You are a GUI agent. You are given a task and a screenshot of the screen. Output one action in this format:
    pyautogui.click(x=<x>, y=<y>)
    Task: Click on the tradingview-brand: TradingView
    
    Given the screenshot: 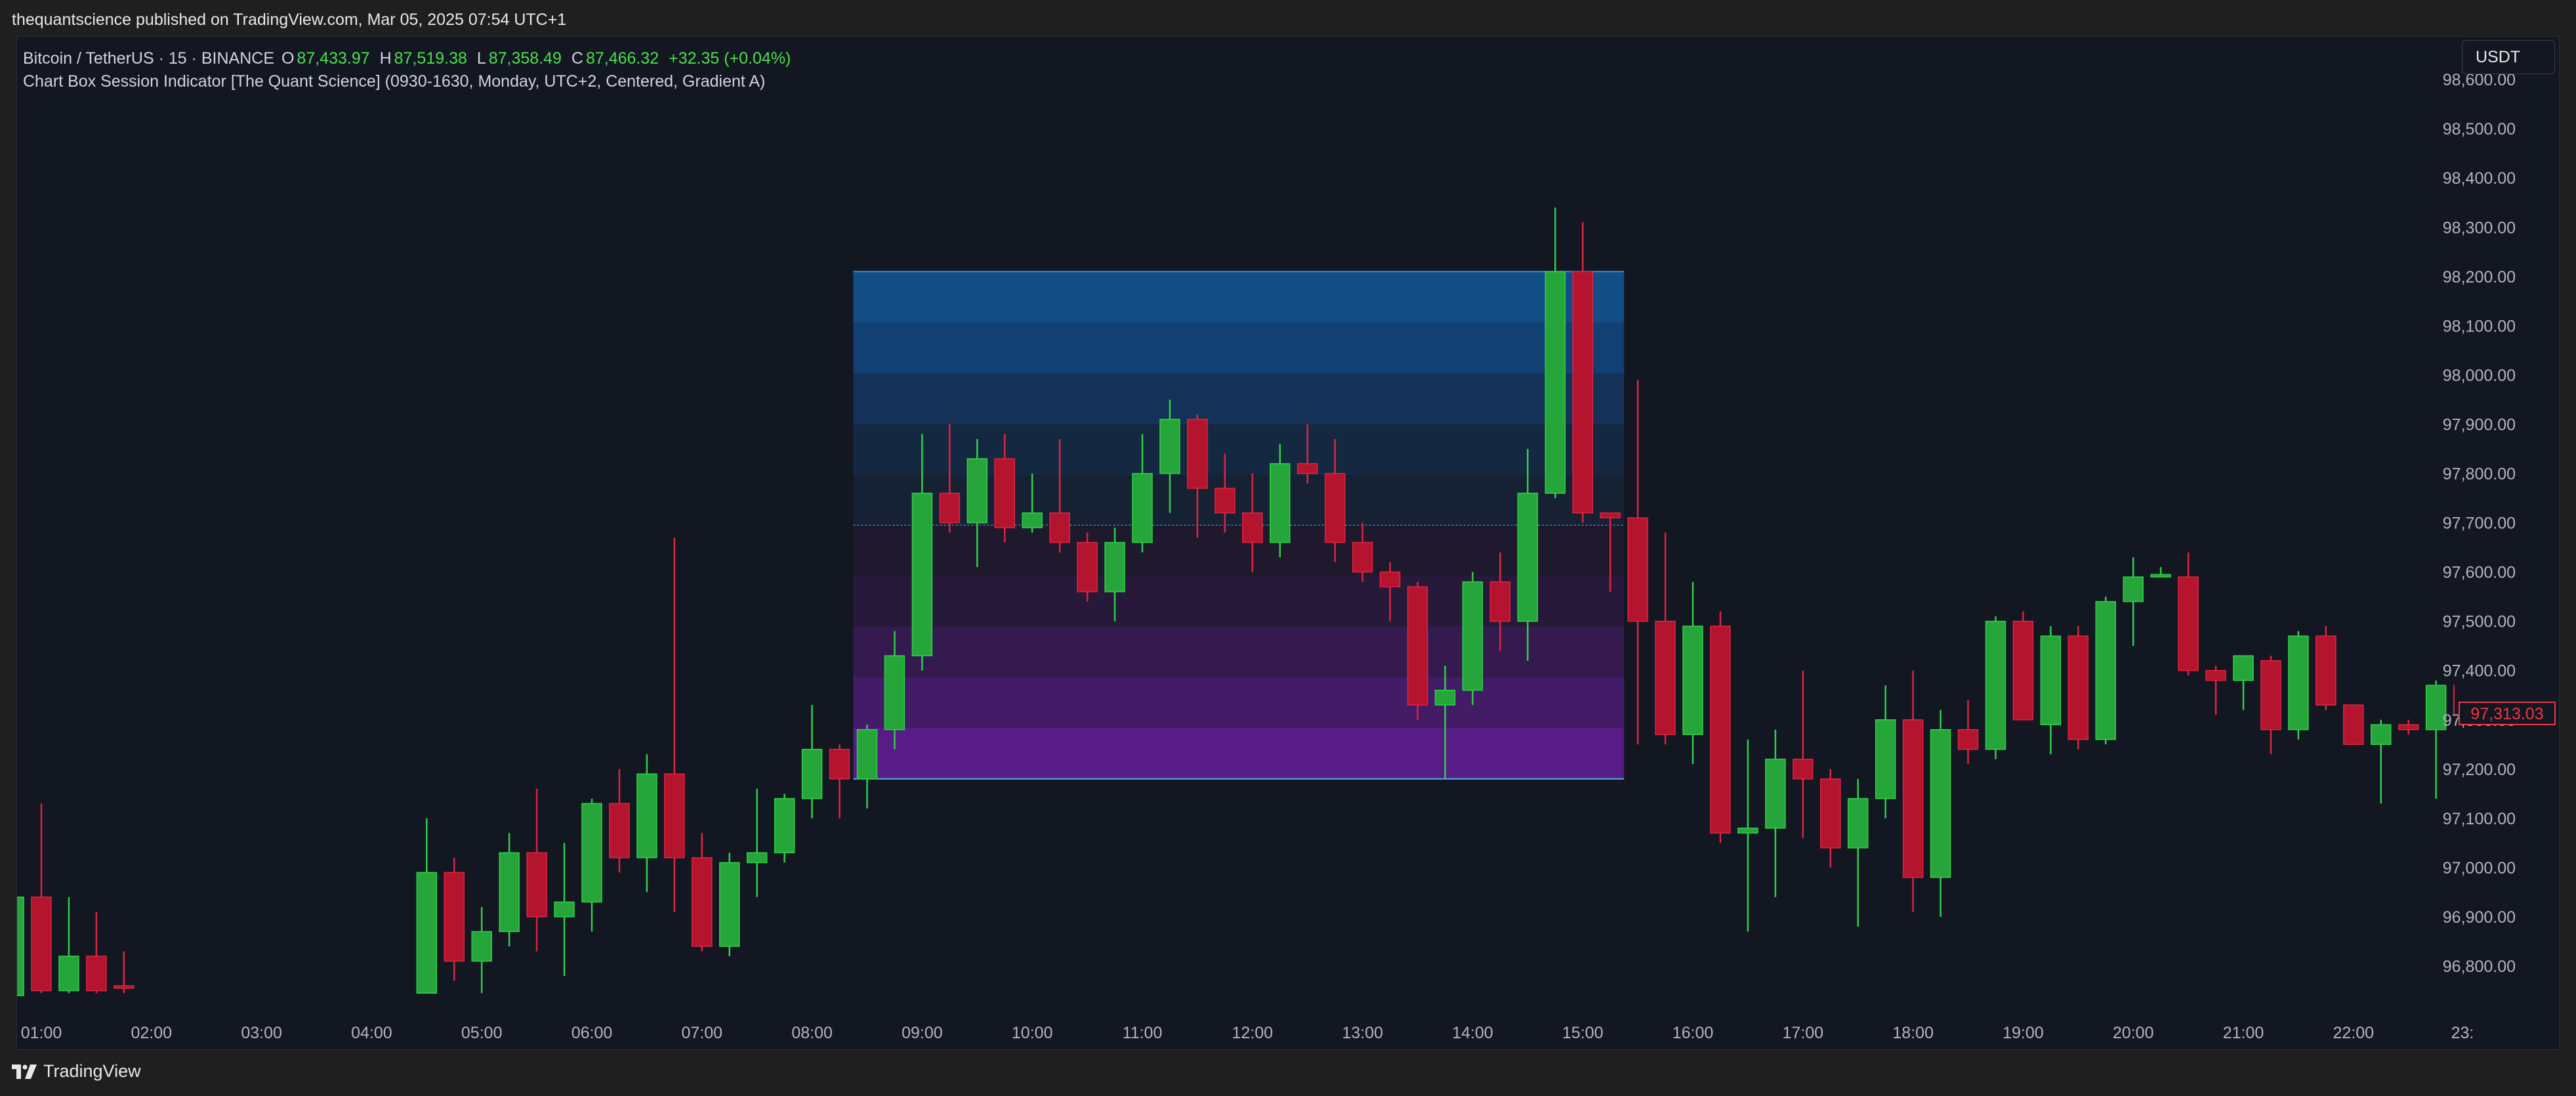 What is the action you would take?
    pyautogui.click(x=92, y=1071)
    